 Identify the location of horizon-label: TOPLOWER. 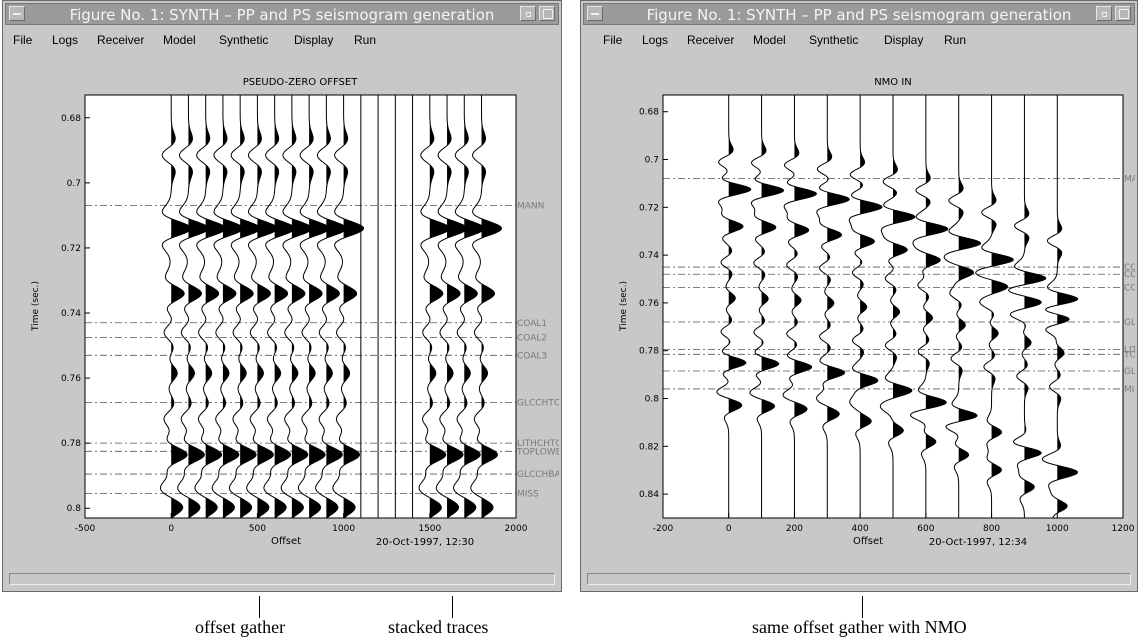
(1129, 355).